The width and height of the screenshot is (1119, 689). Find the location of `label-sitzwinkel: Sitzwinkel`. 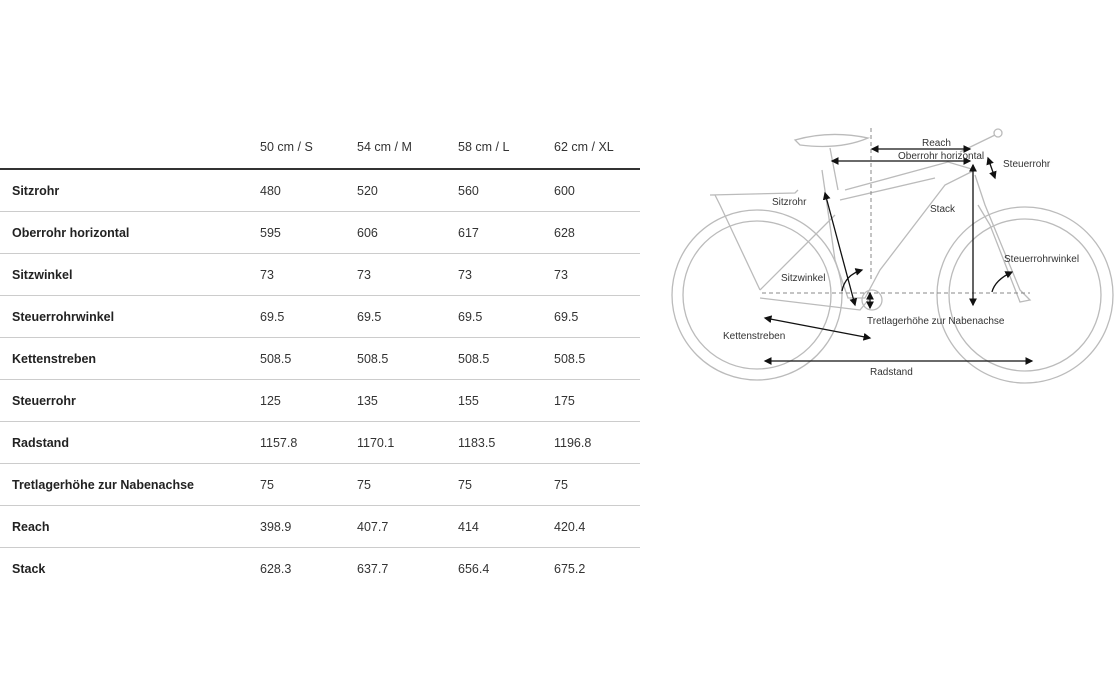

label-sitzwinkel: Sitzwinkel is located at coordinates (803, 278).